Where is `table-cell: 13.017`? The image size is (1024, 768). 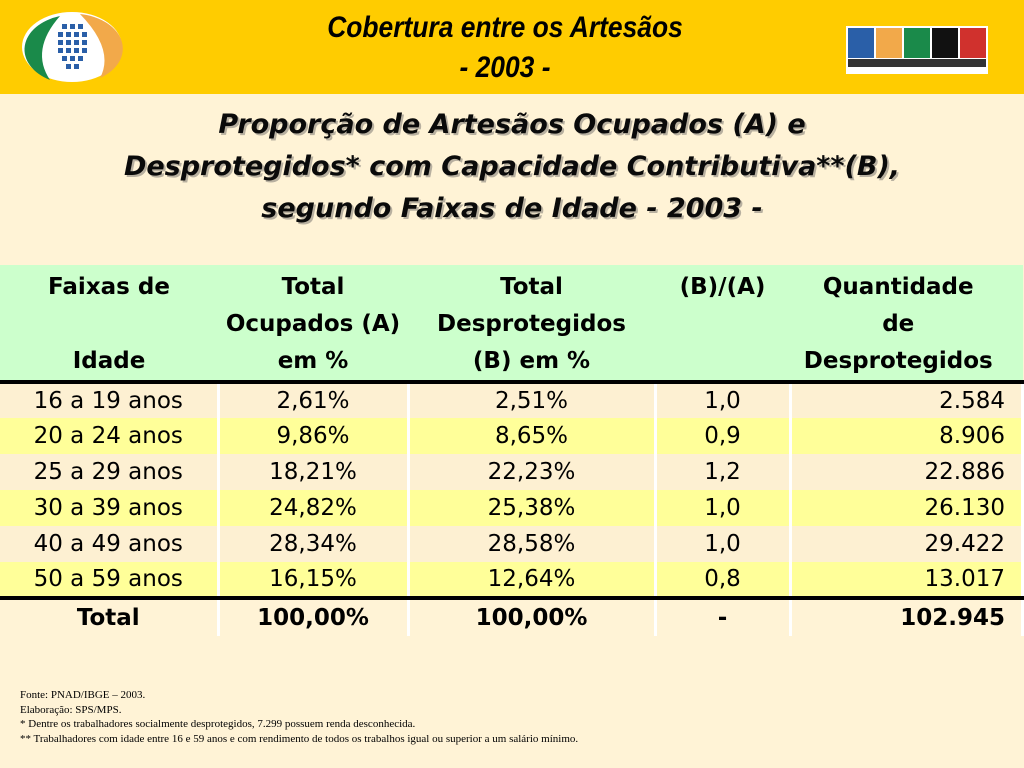 table-cell: 13.017 is located at coordinates (907, 580).